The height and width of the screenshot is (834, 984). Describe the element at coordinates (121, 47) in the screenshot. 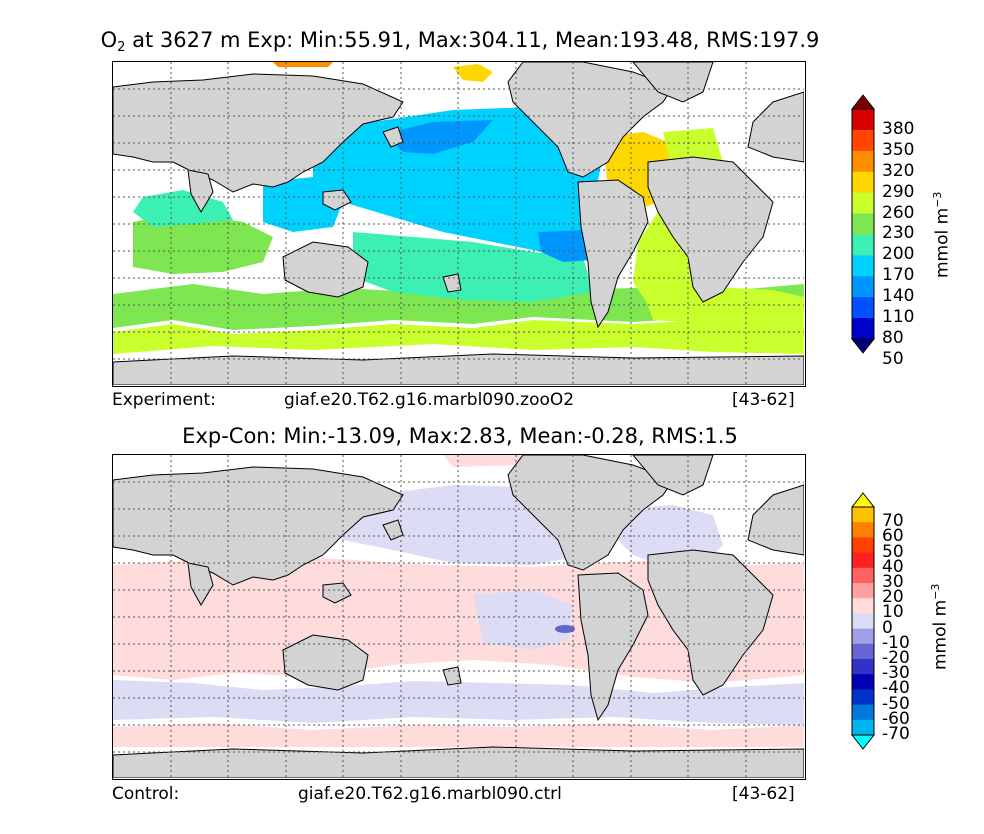

I see `panel1-title-sub: 2` at that location.